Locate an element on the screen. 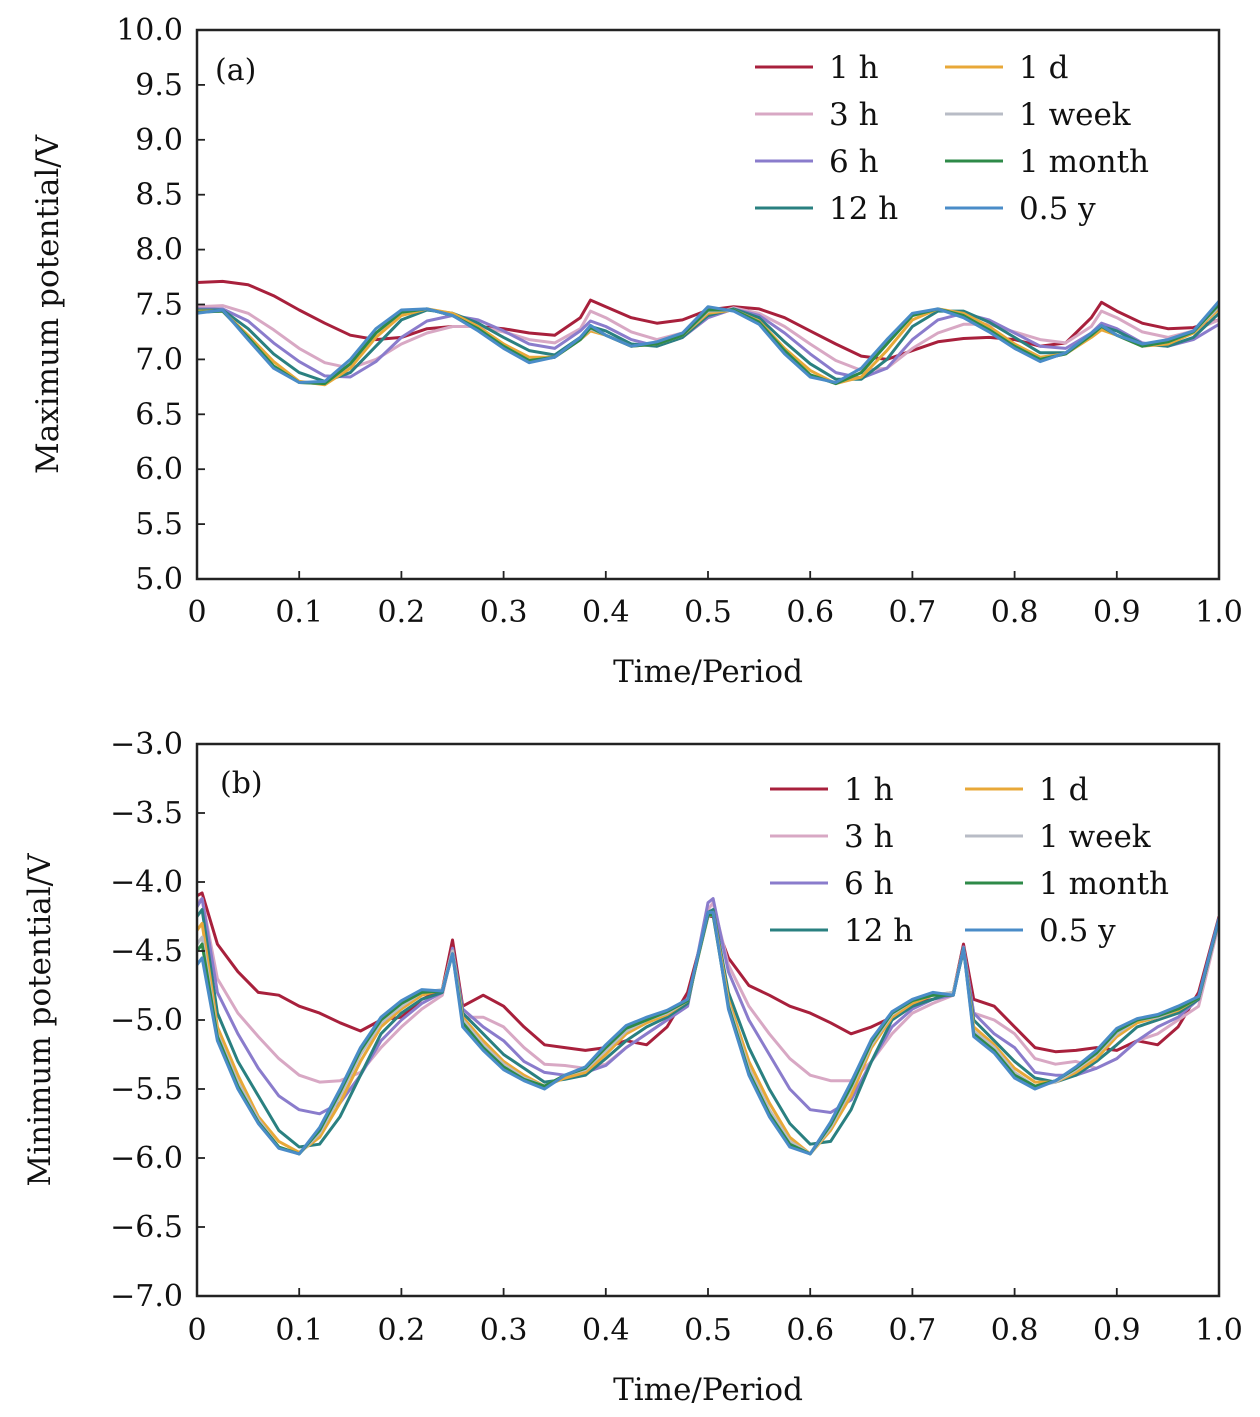 This screenshot has height=1417, width=1260. y-tick-label: 8.0 is located at coordinates (159, 250).